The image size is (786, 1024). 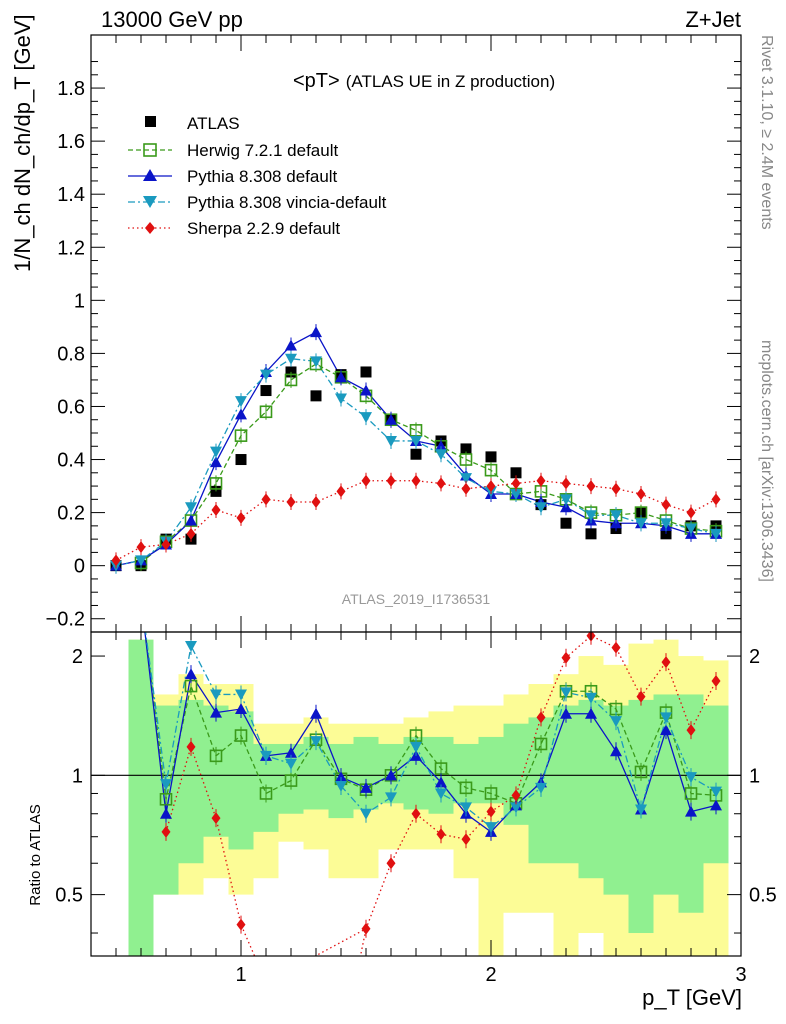 What do you see at coordinates (79, 567) in the screenshot?
I see `y-tick-label-main: 0` at bounding box center [79, 567].